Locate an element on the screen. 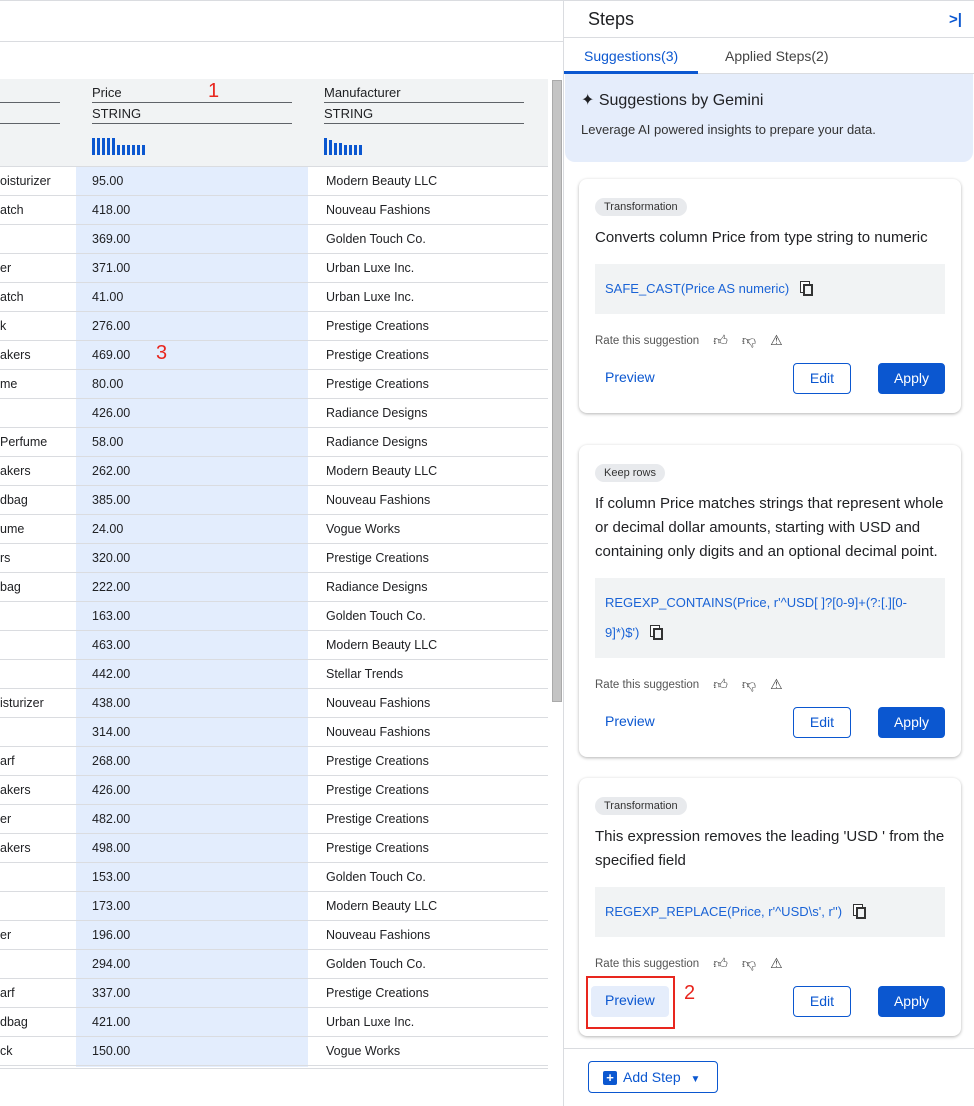 The image size is (974, 1106). price-cell: 80.00 is located at coordinates (108, 384).